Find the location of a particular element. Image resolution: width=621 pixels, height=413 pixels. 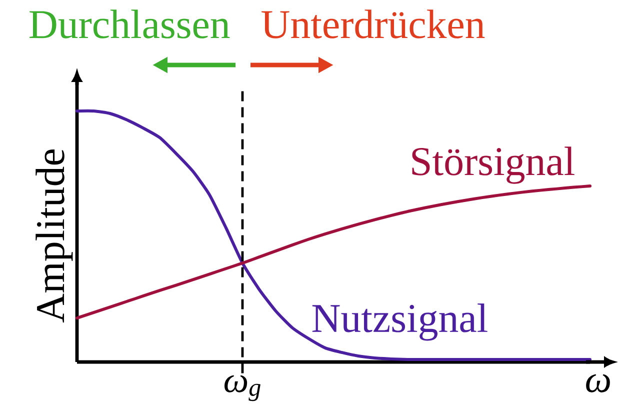

series-label: Nutzsignal is located at coordinates (400, 322).